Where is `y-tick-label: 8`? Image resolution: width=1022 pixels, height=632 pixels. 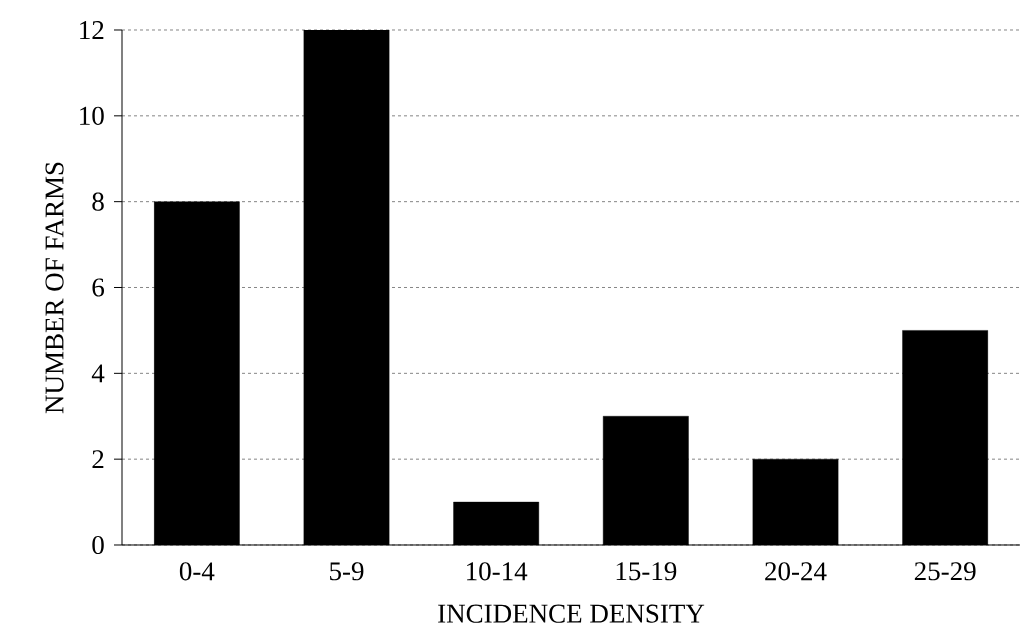 y-tick-label: 8 is located at coordinates (98, 201).